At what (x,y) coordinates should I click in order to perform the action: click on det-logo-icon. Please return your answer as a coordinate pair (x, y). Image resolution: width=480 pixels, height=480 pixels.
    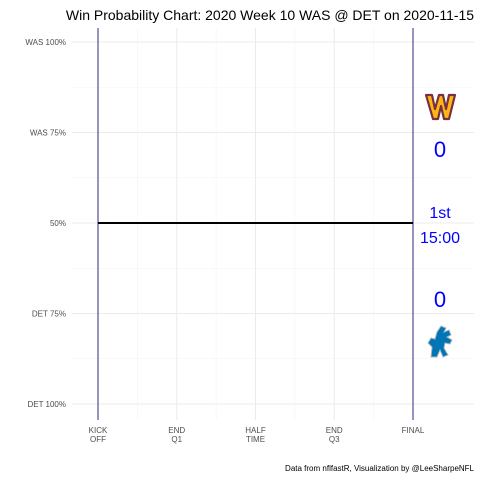
    Looking at the image, I should click on (440, 341).